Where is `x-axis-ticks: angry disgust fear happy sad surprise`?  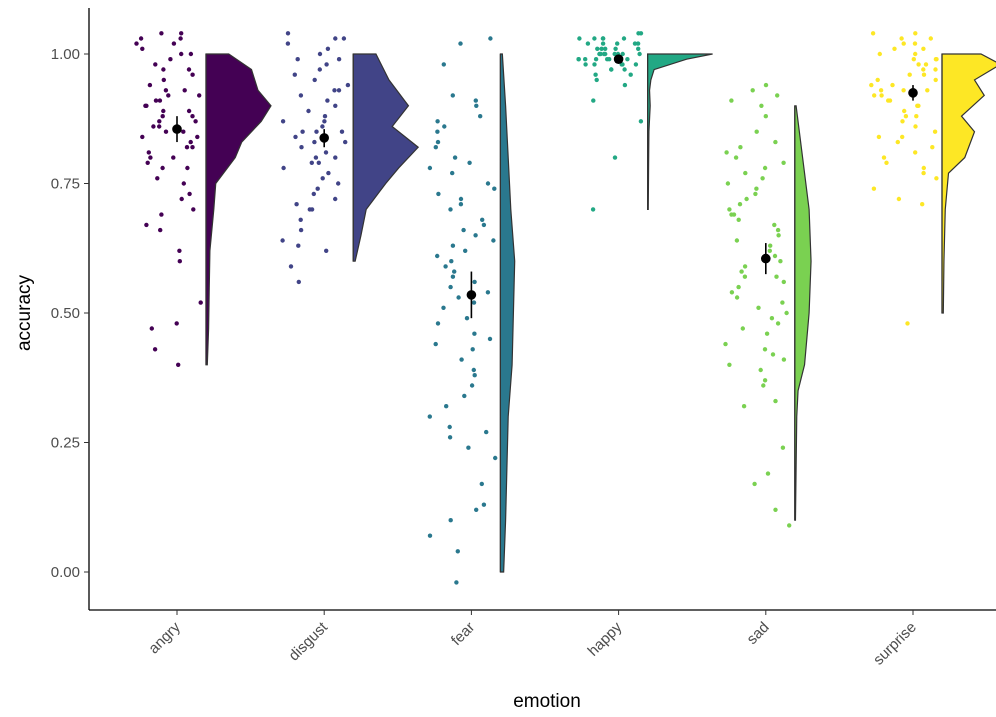
x-axis-ticks: angry disgust fear happy sad surprise is located at coordinates (532, 639).